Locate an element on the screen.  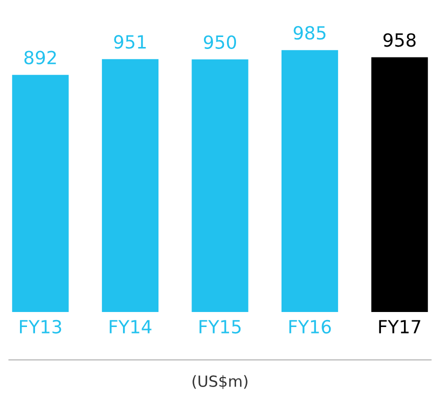
x-tick-label: FY13 is located at coordinates (41, 327).